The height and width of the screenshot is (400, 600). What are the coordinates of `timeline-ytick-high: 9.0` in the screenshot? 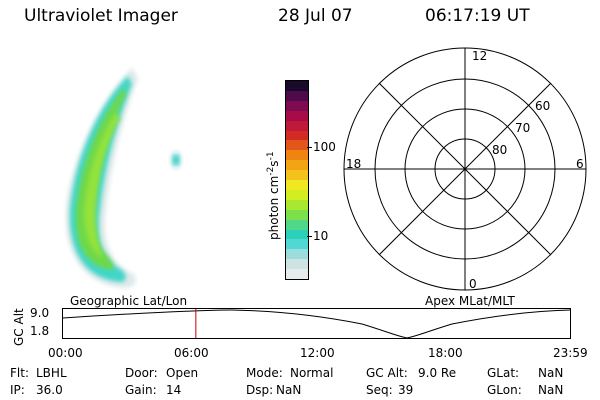 It's located at (40, 313).